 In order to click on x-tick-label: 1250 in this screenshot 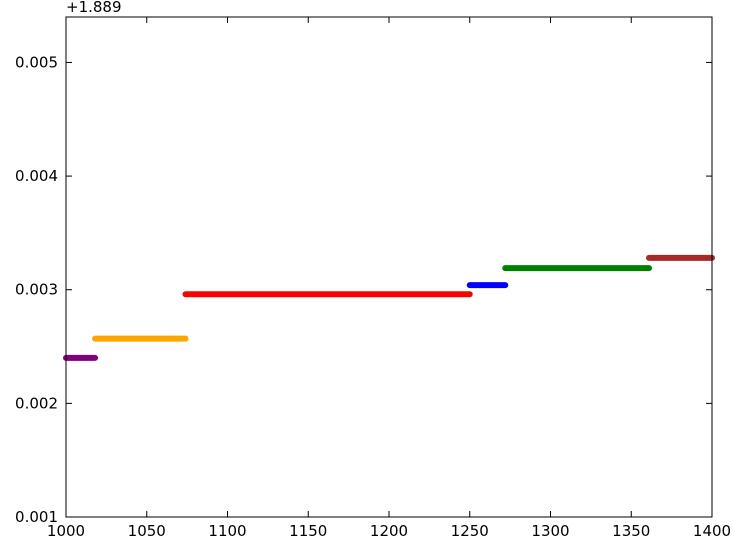, I will do `click(470, 531)`.